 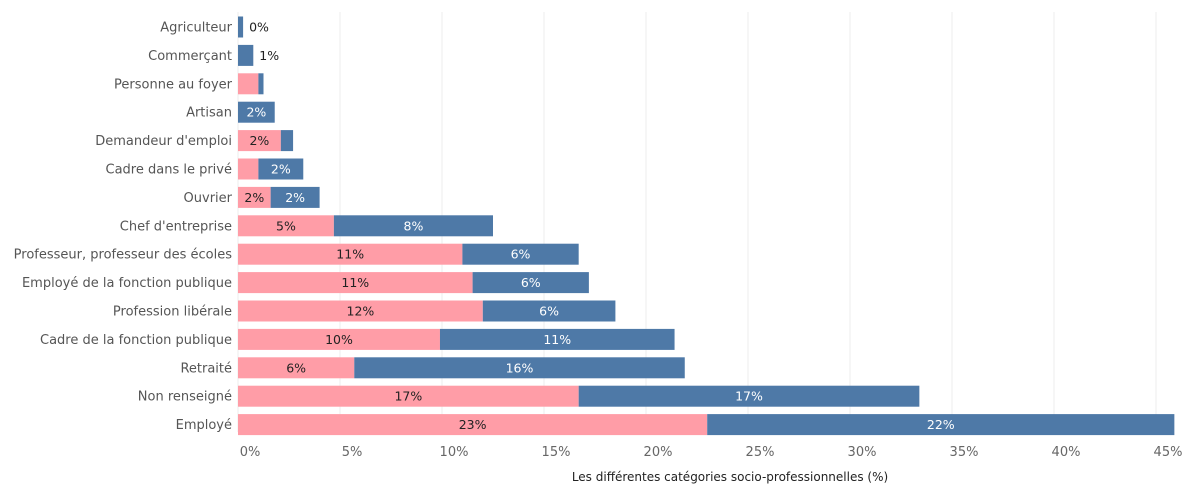 What do you see at coordinates (204, 425) in the screenshot?
I see `category-label: Employé` at bounding box center [204, 425].